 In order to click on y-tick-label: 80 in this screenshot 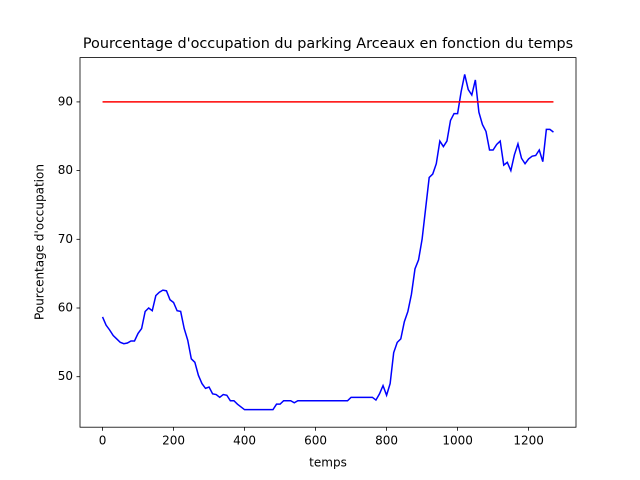, I will do `click(65, 170)`.